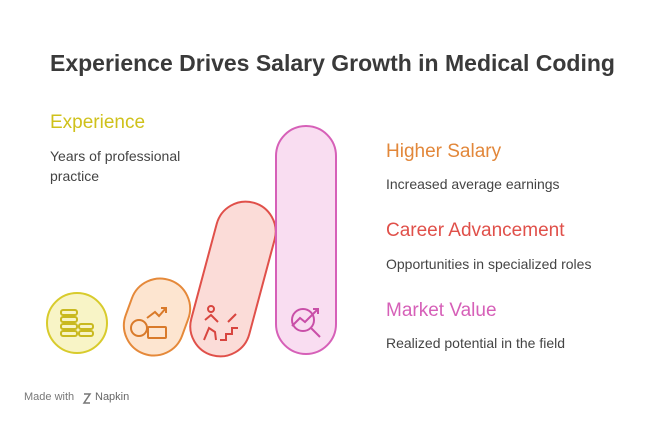 This screenshot has width=672, height=426. Describe the element at coordinates (148, 323) in the screenshot. I see `higher-salary-icon` at that location.